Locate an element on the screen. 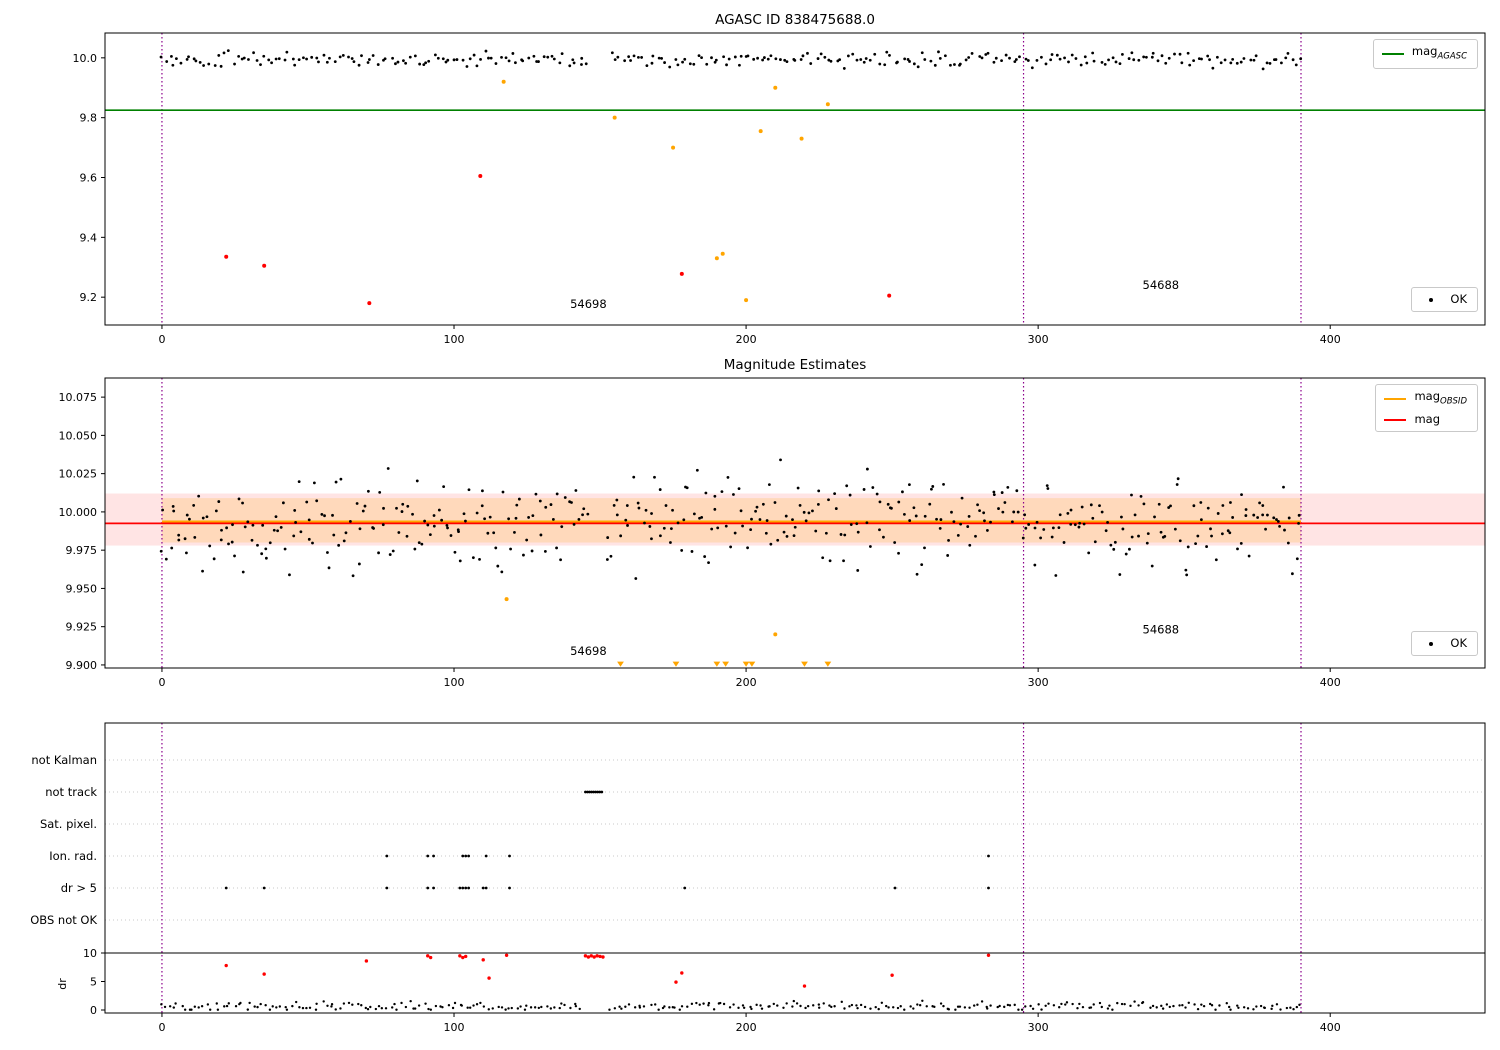 This screenshot has width=1500, height=1050. svg-text: Sat. pixel. is located at coordinates (68, 824).